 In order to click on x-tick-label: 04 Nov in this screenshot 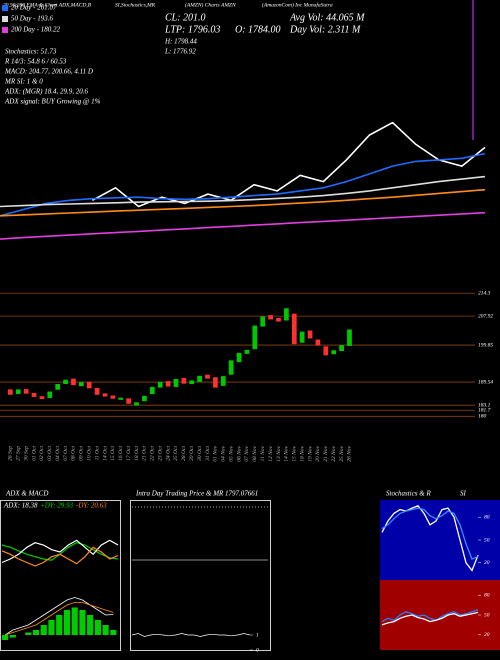, I will do `click(223, 453)`.